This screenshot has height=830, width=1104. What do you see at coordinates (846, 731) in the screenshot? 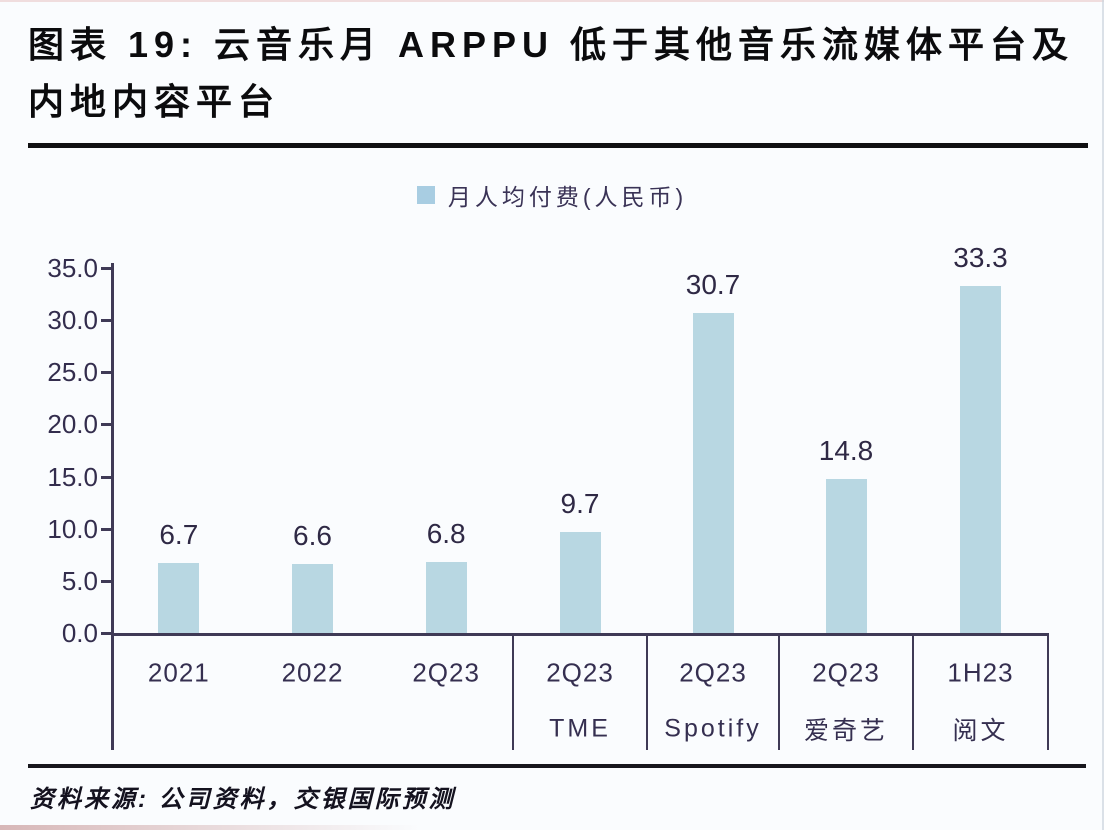
I see `platform-label: 爱奇艺` at bounding box center [846, 731].